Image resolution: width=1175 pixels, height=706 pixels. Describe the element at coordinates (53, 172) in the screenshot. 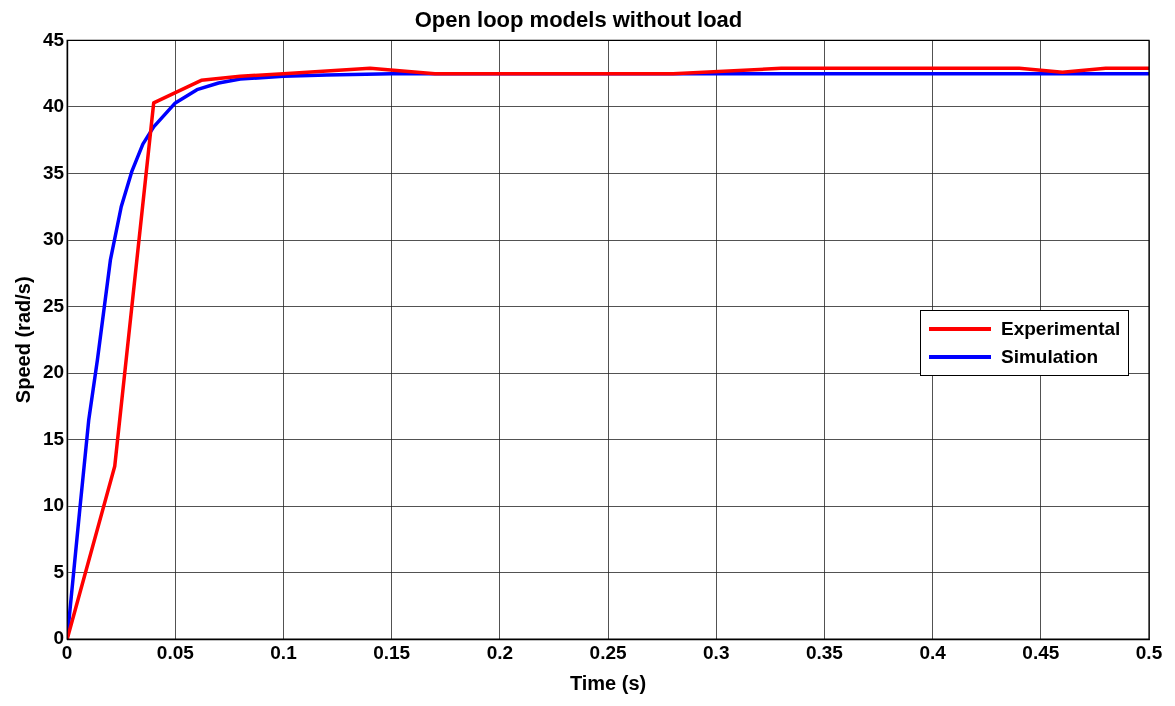

I see `y-tick-label: 35` at that location.